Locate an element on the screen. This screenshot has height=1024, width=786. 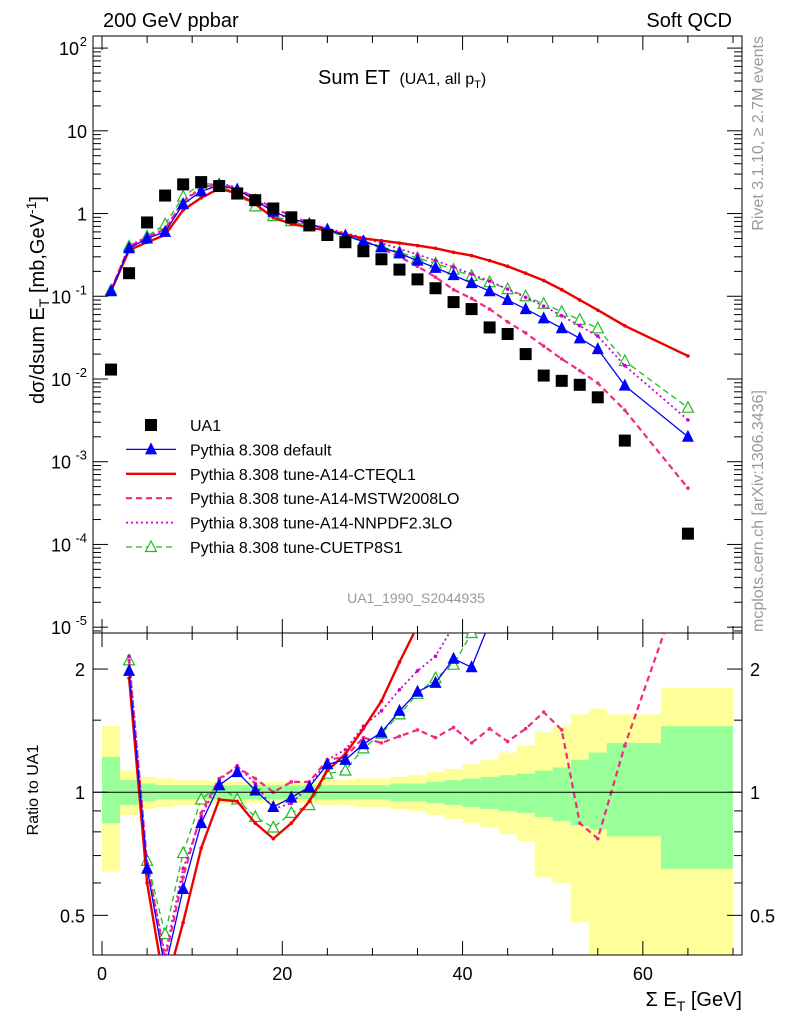
plot-title: Sum ET (UA1, all pT) is located at coordinates (402, 79).